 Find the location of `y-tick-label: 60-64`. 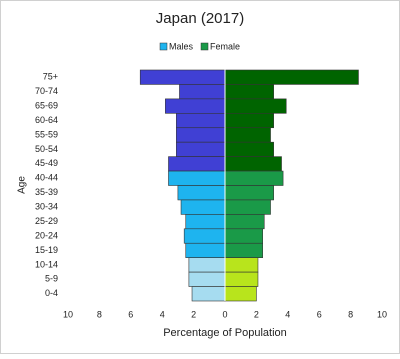

y-tick-label: 60-64 is located at coordinates (46, 120).